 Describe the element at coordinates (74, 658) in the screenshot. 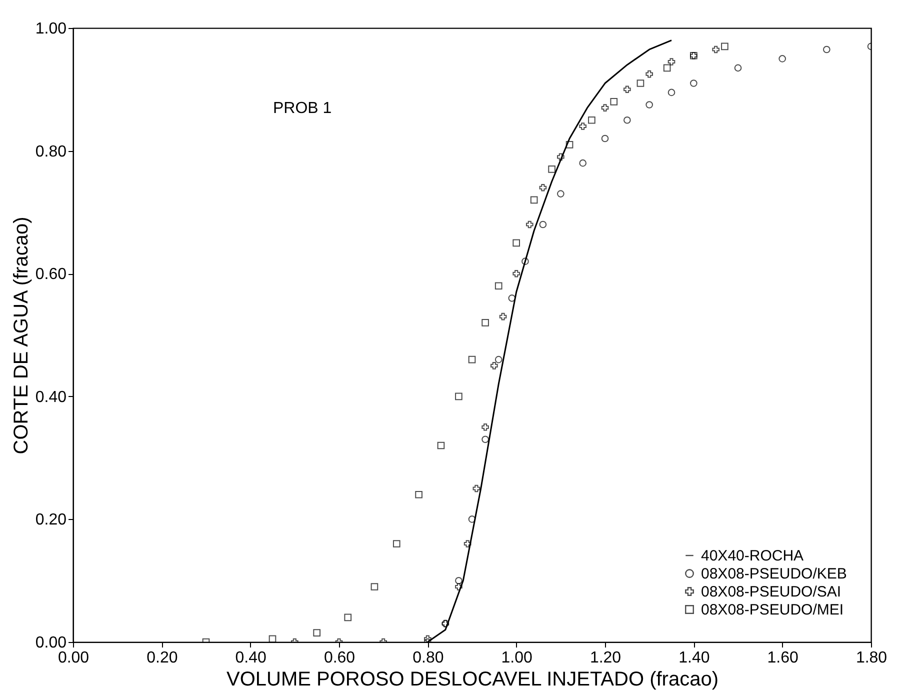

I see `x-tick-label: 0.00` at that location.